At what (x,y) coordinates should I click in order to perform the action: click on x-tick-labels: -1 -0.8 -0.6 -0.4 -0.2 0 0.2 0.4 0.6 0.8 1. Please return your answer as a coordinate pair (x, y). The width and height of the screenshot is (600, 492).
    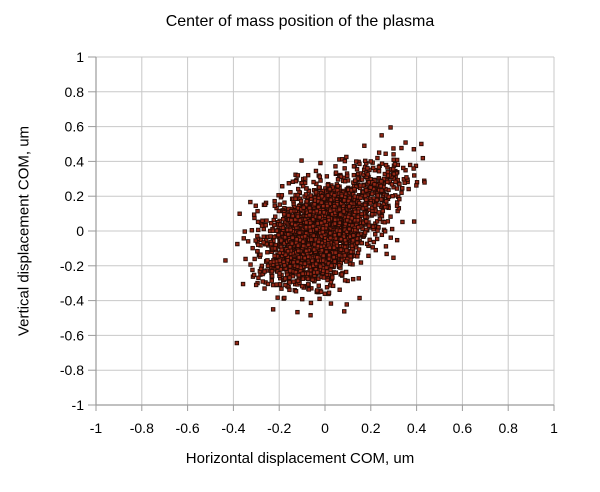
    Looking at the image, I should click on (324, 428).